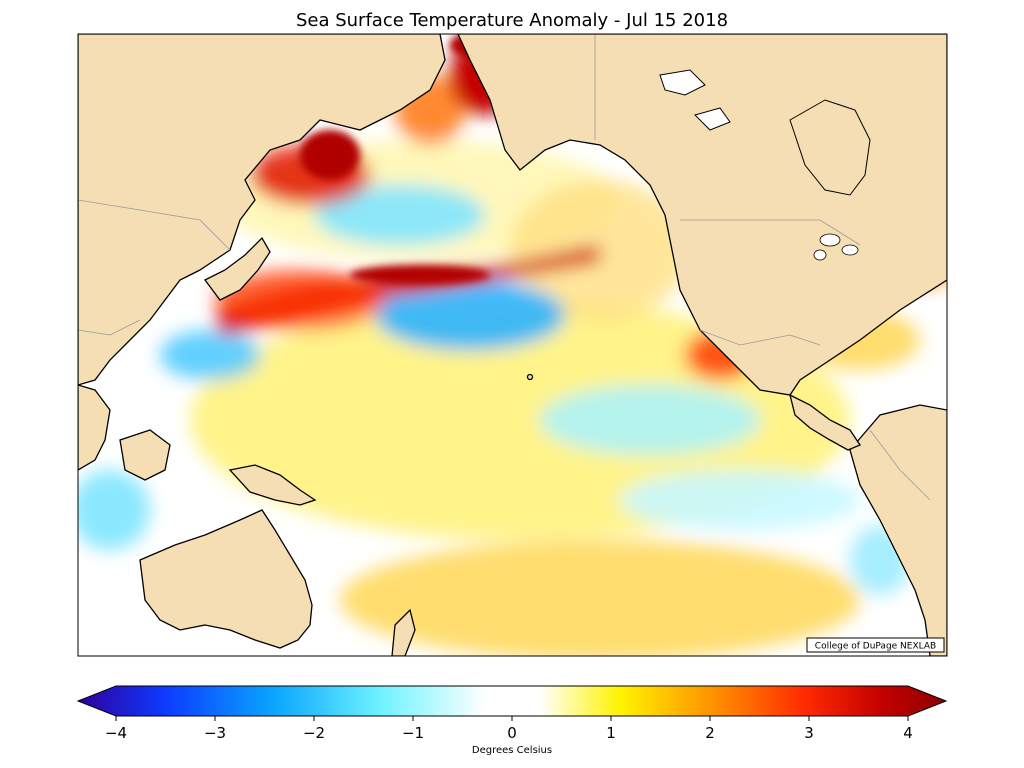 Image resolution: width=1024 pixels, height=768 pixels. I want to click on colorbar: −4 −3 −2 −1 0 1 2 3 4 Degrees Celsius, so click(512, 720).